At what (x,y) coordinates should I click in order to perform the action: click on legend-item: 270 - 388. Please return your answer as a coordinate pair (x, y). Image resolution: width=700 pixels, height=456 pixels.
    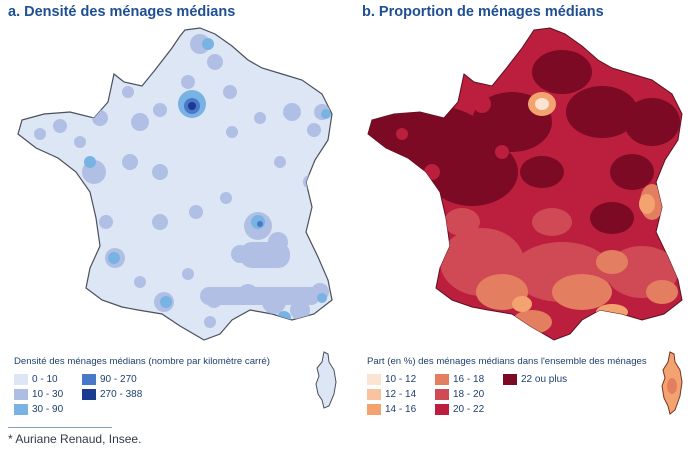
    Looking at the image, I should click on (112, 394).